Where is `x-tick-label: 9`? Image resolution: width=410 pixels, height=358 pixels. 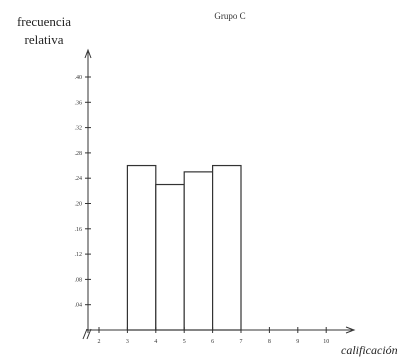 x-tick-label: 9 is located at coordinates (297, 342).